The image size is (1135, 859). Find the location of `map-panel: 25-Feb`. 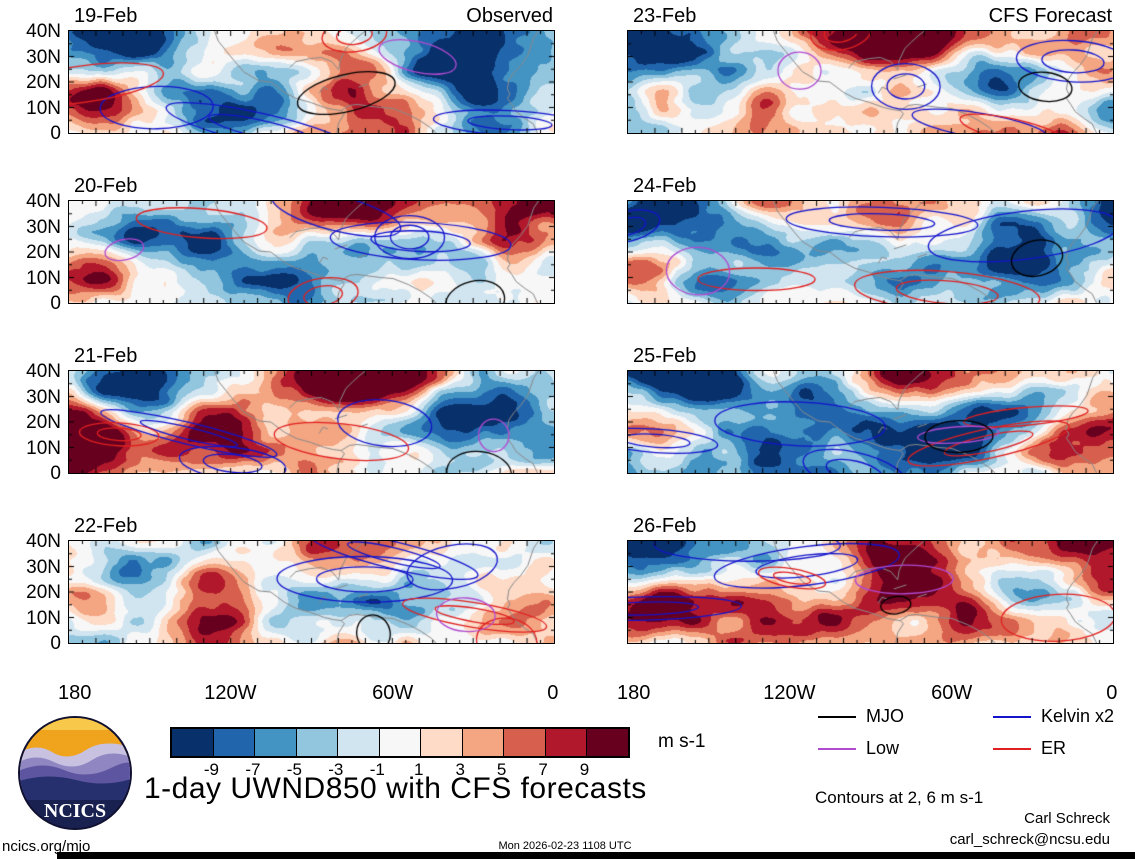

map-panel: 25-Feb is located at coordinates (870, 408).